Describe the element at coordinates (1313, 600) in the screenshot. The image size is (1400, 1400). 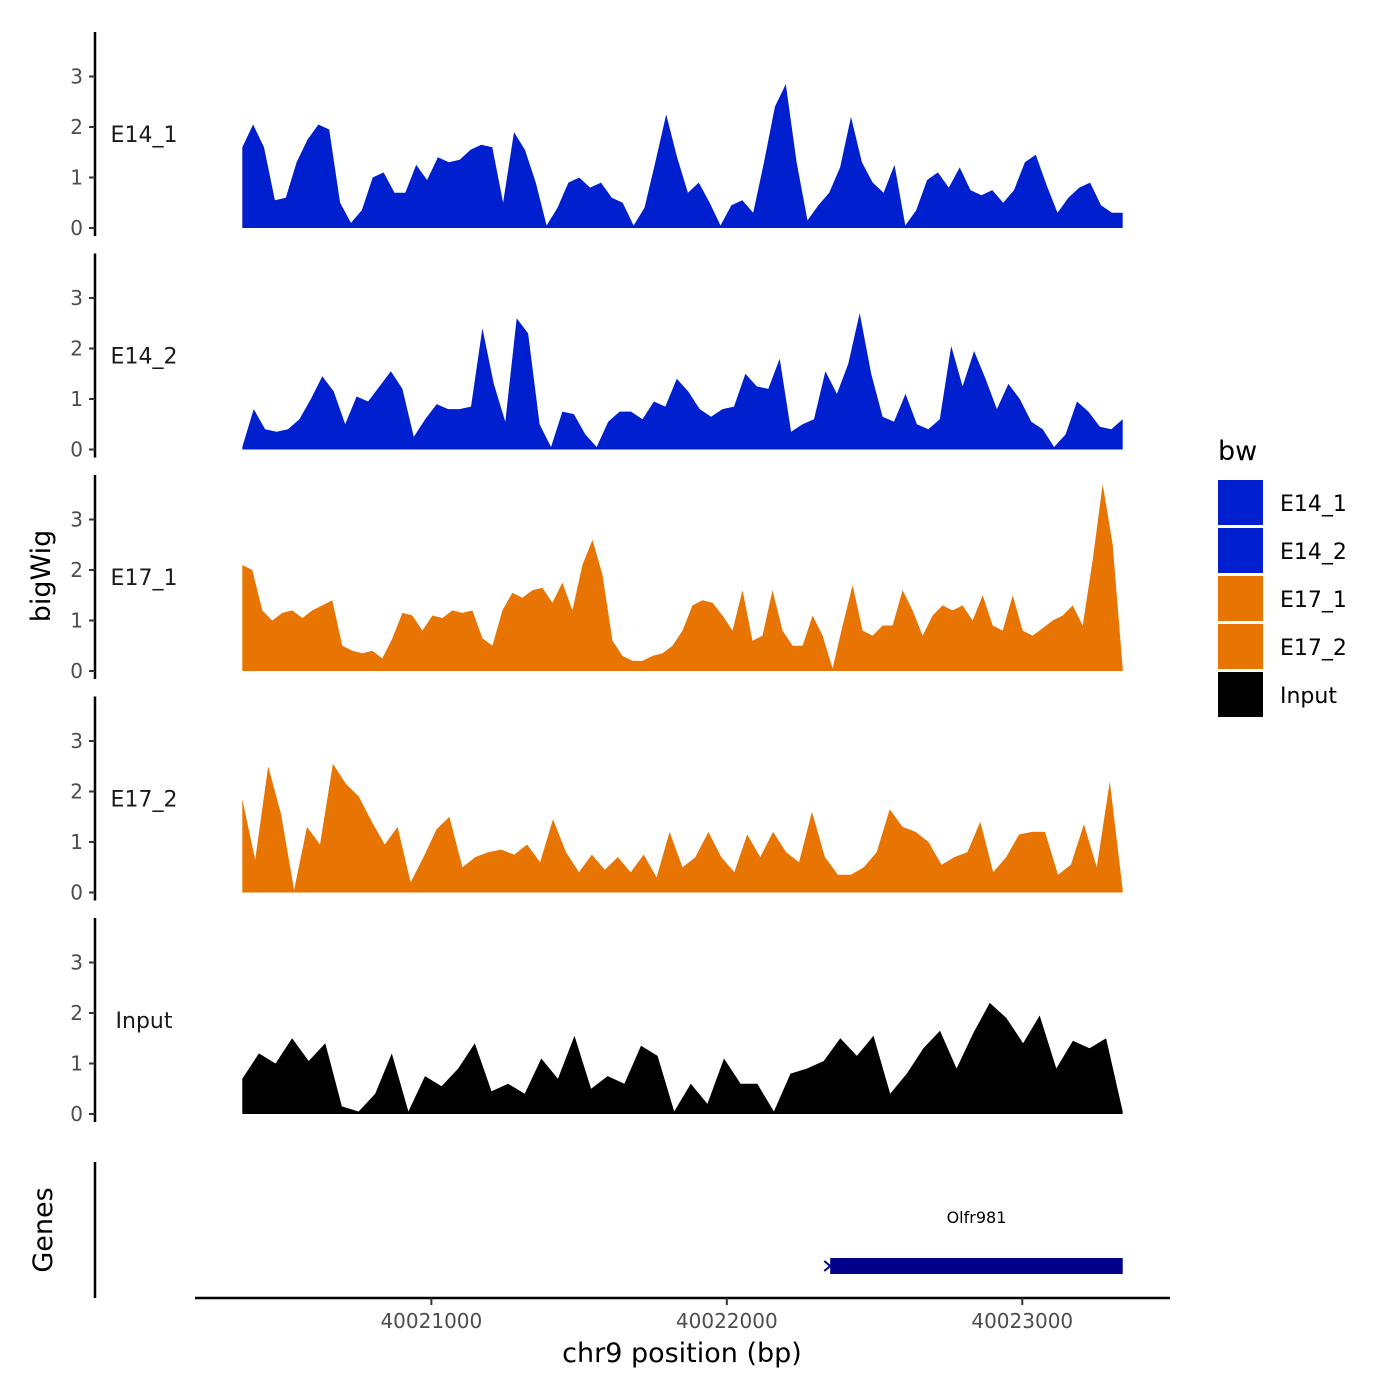
I see `legend-label: E17_1` at that location.